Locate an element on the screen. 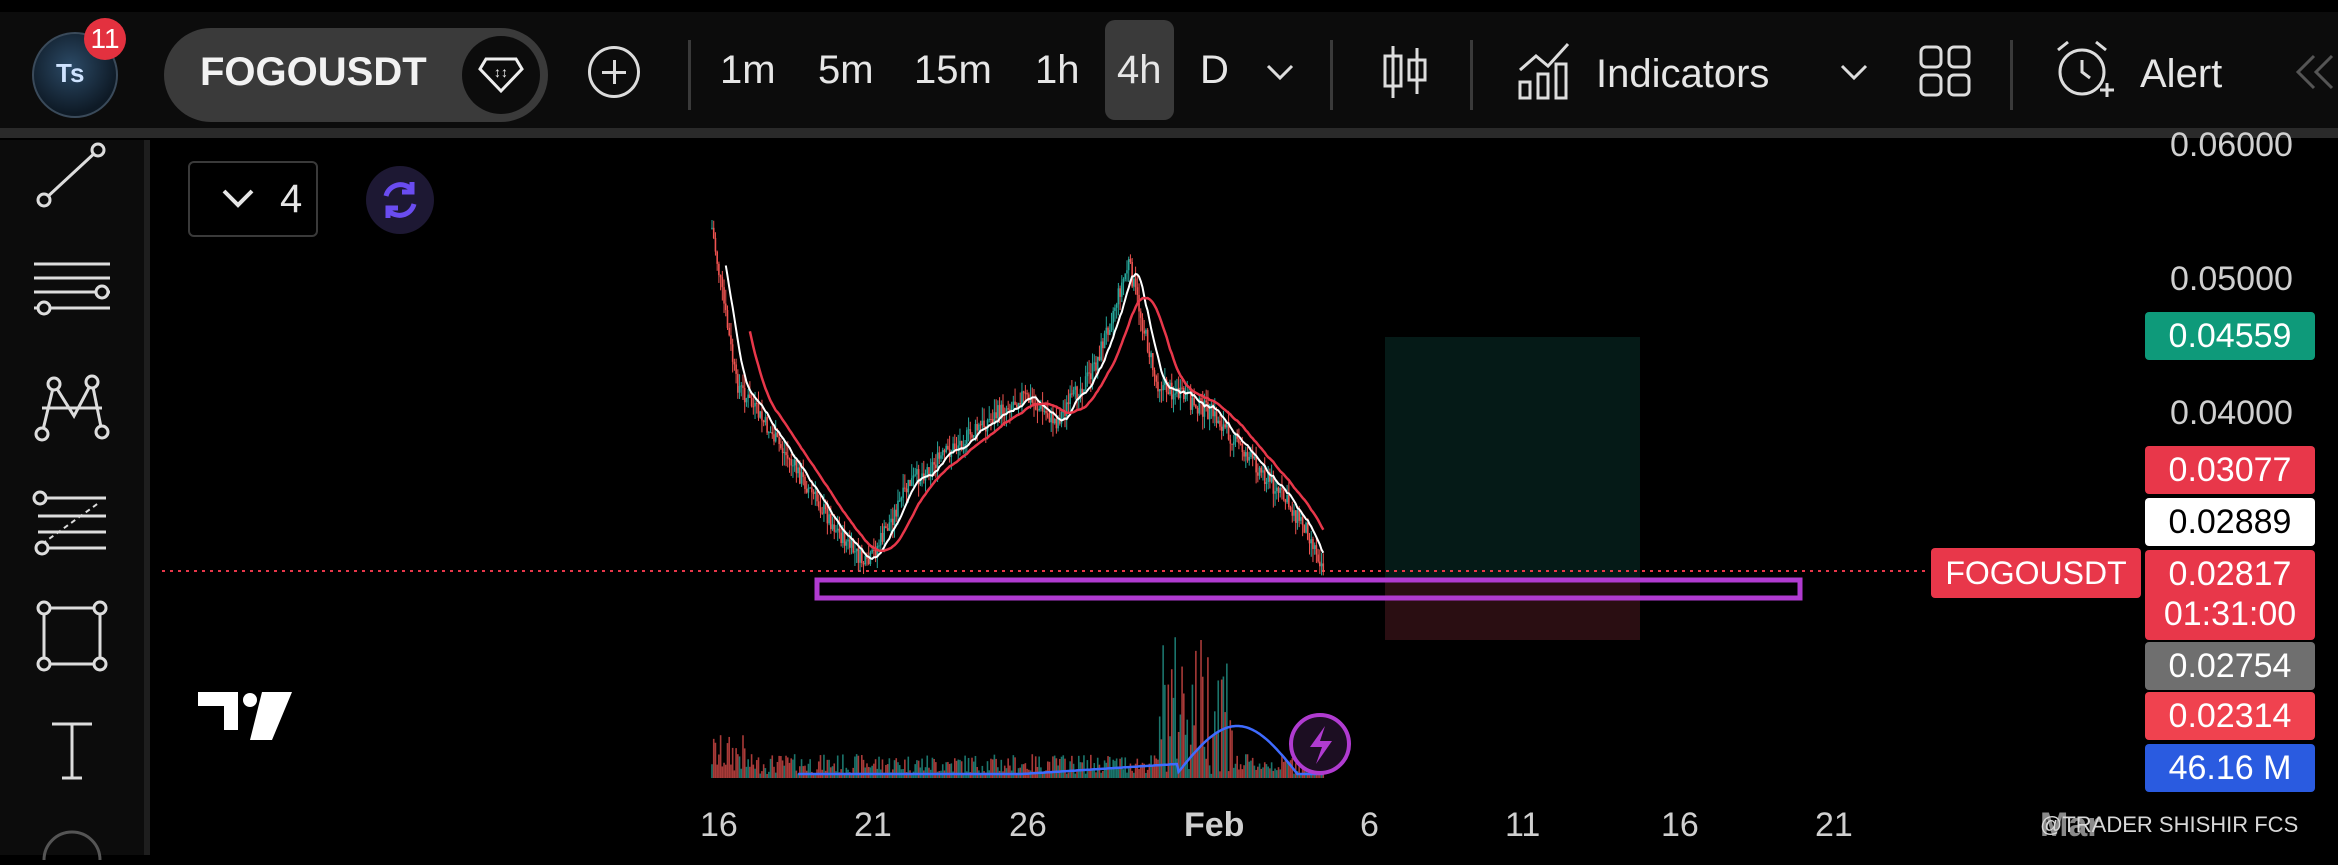  divider is located at coordinates (1331, 75).